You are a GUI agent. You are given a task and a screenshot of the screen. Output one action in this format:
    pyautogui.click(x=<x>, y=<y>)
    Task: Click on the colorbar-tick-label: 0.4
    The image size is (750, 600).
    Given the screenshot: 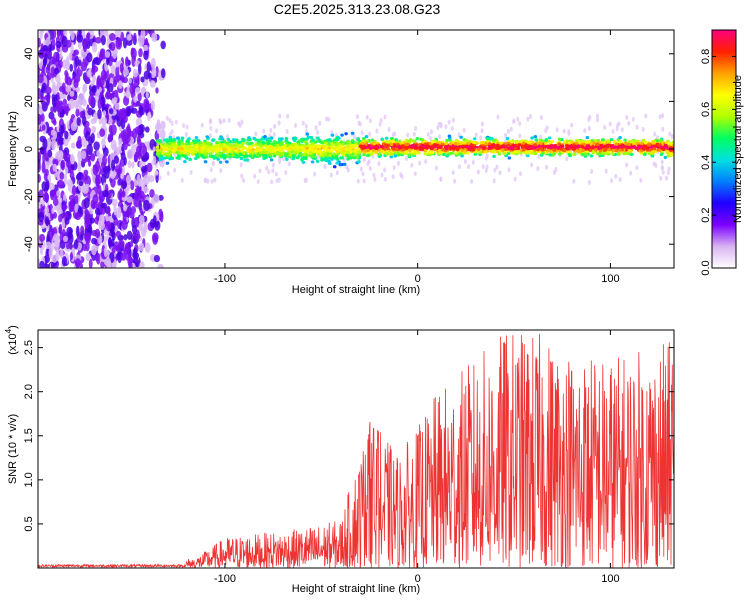 What is the action you would take?
    pyautogui.click(x=706, y=162)
    